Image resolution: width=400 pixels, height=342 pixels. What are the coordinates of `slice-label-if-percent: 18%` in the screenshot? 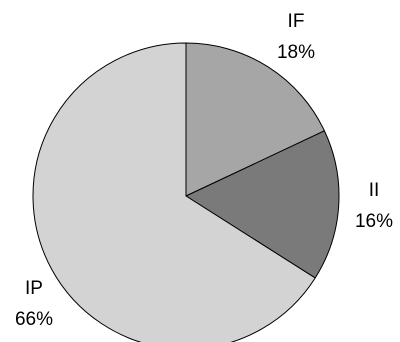 It's located at (296, 52).